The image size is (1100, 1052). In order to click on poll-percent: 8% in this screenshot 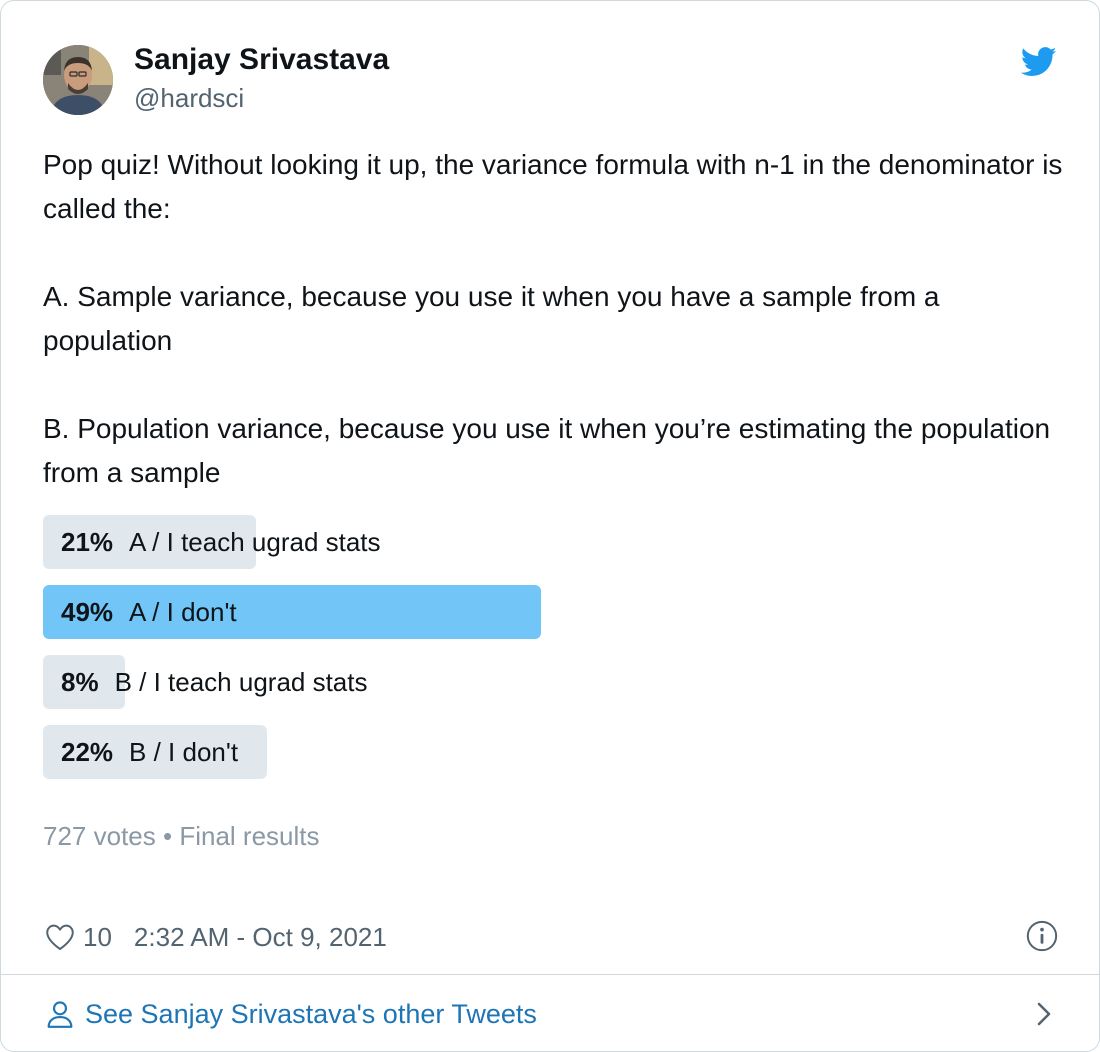, I will do `click(80, 681)`.